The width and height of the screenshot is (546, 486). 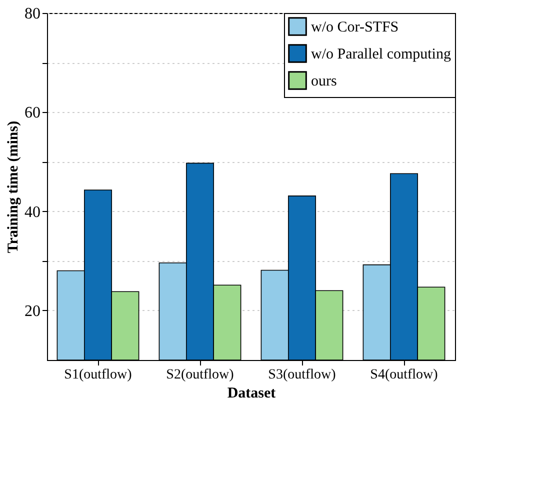 I want to click on y-tick-label: 60, so click(x=32, y=113).